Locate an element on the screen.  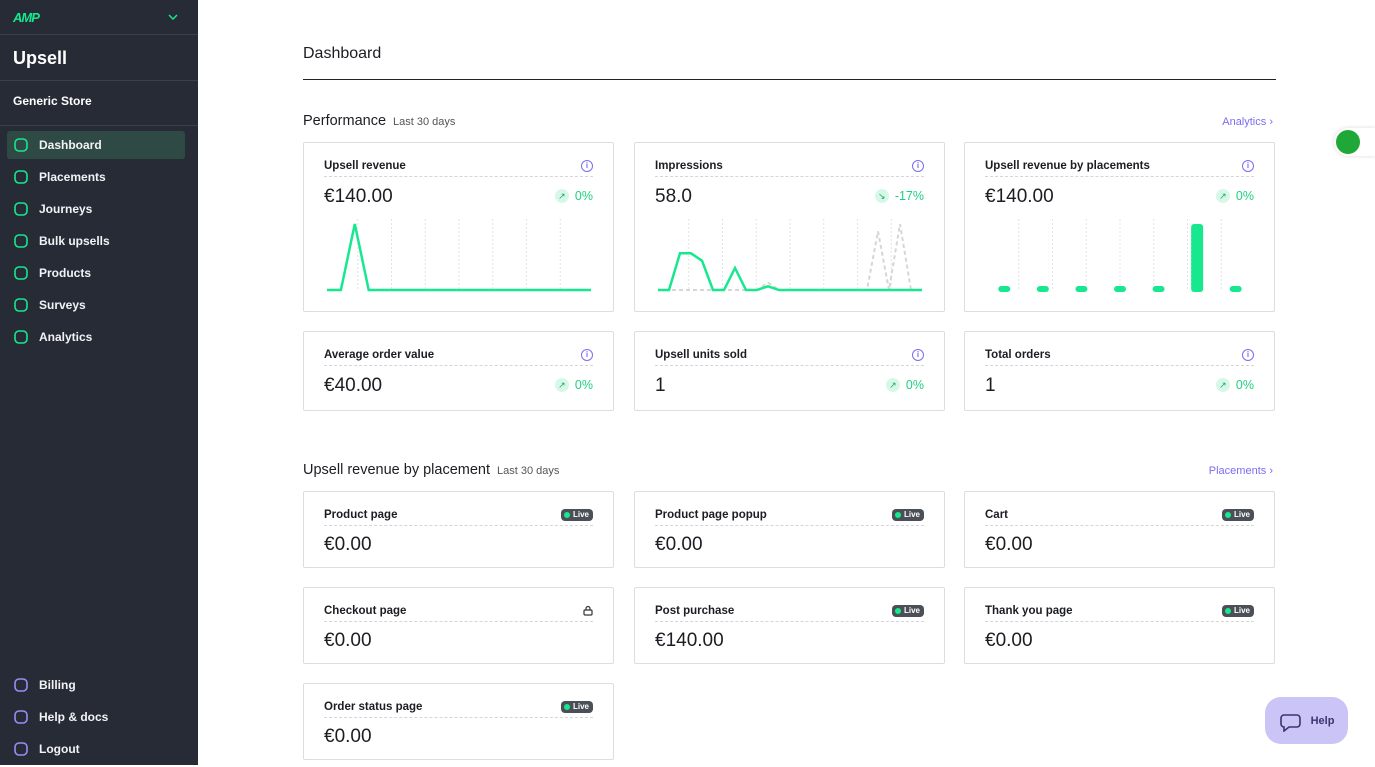
nav-label: Billing is located at coordinates (57, 685).